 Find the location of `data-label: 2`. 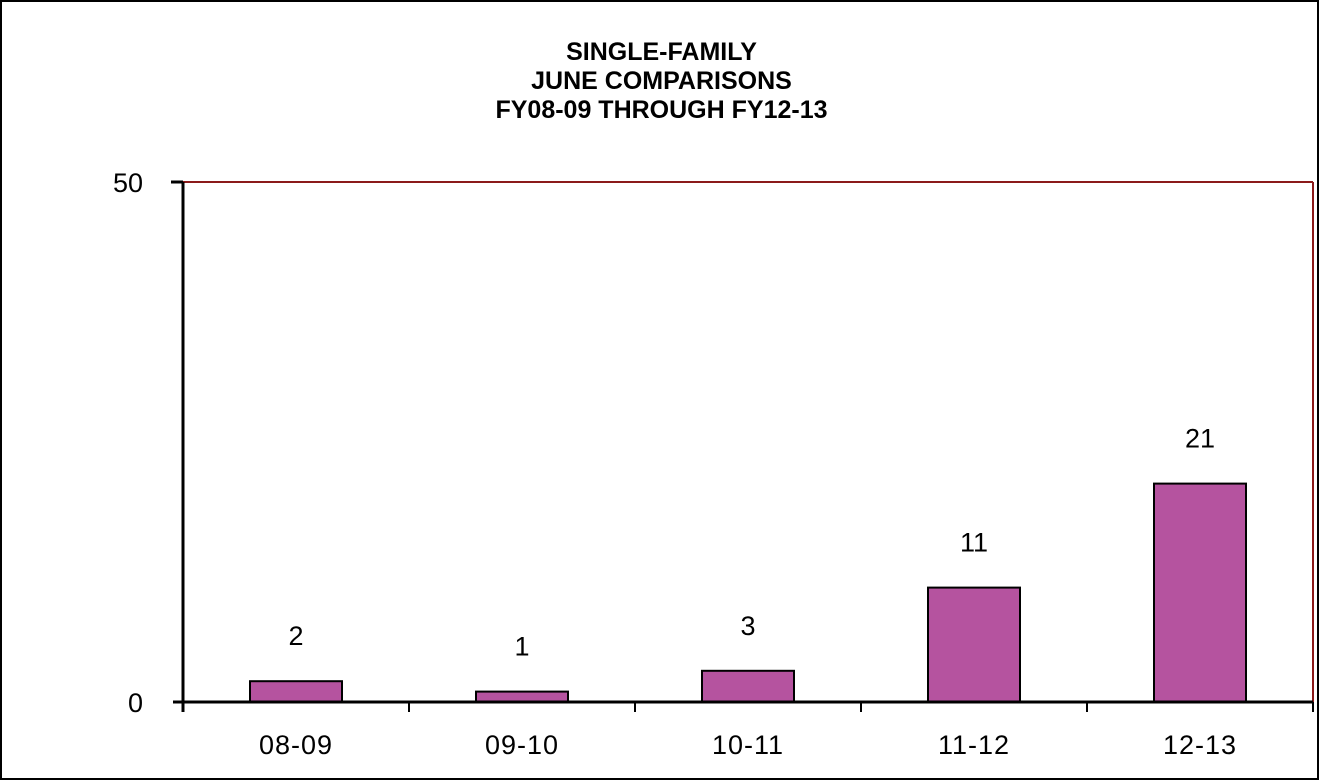

data-label: 2 is located at coordinates (295, 636).